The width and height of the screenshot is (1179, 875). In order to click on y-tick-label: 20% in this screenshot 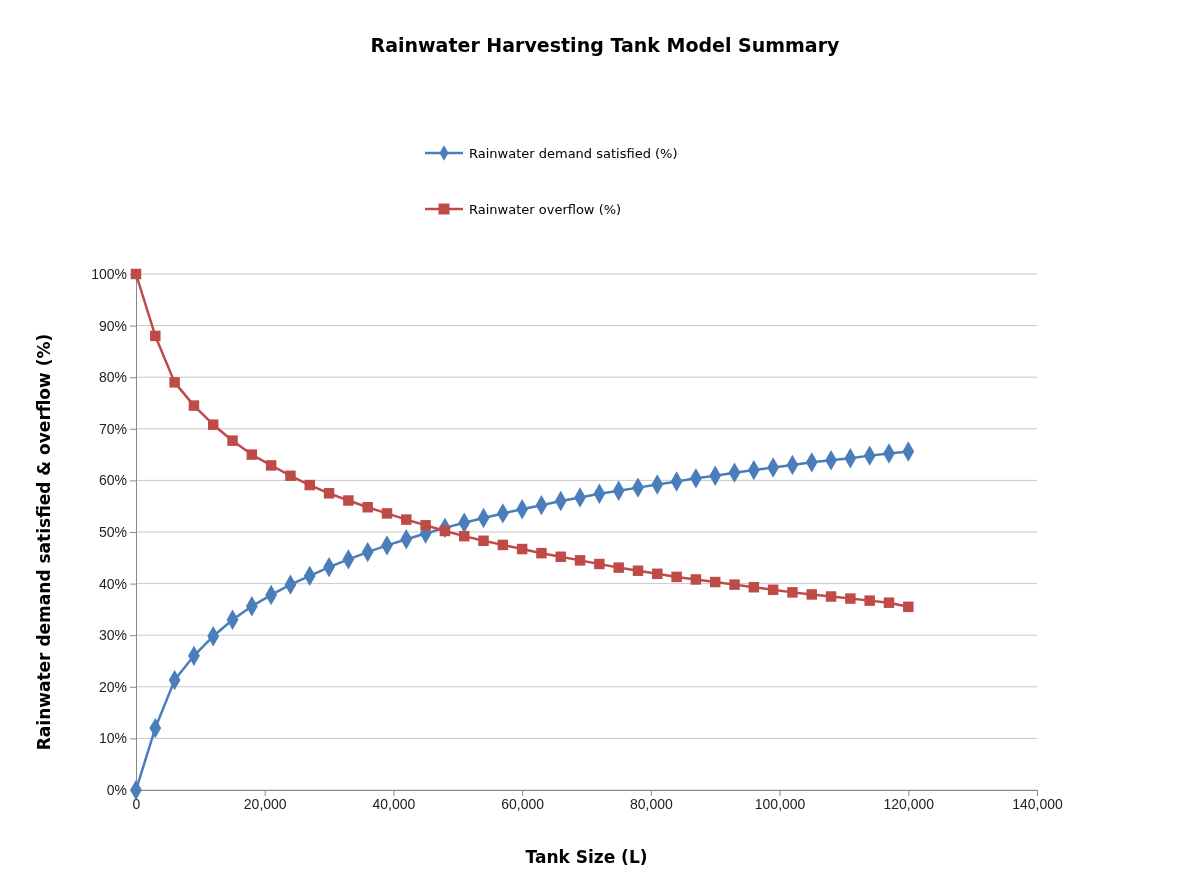, I will do `click(112, 686)`.